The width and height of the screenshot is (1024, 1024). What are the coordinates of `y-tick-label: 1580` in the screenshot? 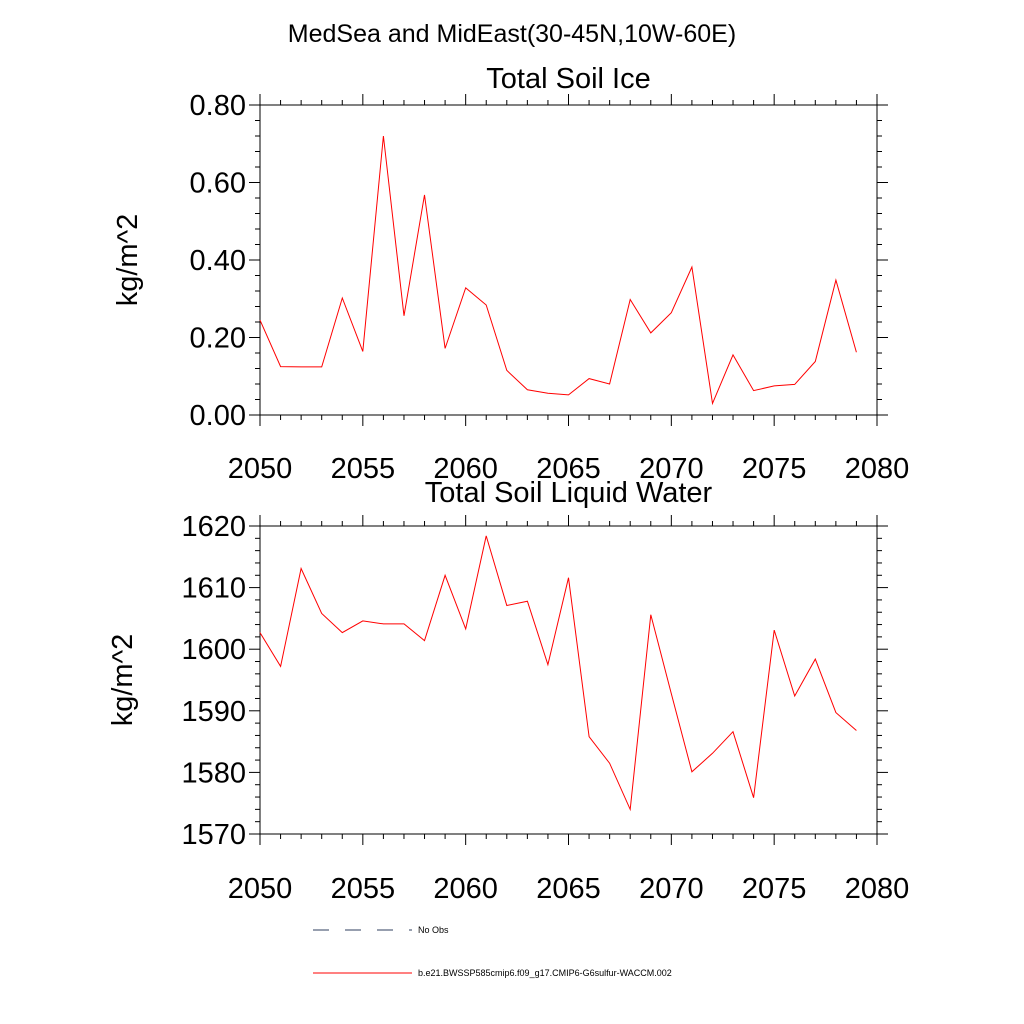 It's located at (213, 773).